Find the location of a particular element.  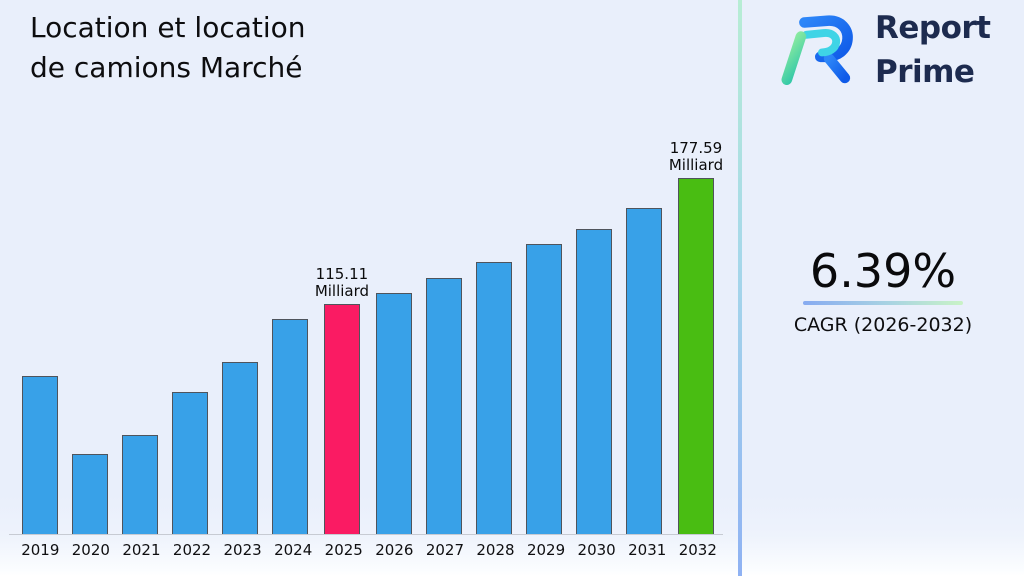

year-label-2029: 2029 is located at coordinates (546, 550).